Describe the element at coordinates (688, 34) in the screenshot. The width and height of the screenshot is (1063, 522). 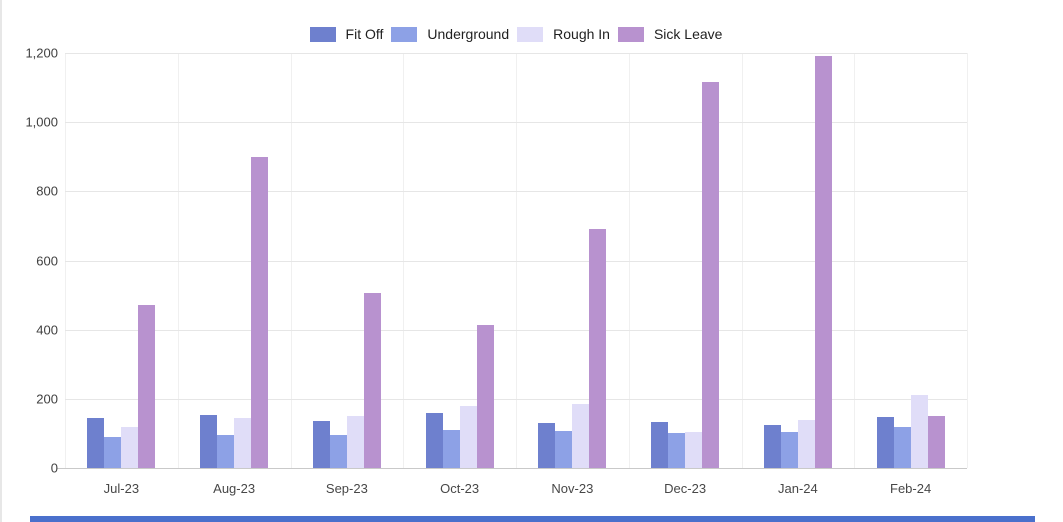
I see `legend-label: Sick Leave` at that location.